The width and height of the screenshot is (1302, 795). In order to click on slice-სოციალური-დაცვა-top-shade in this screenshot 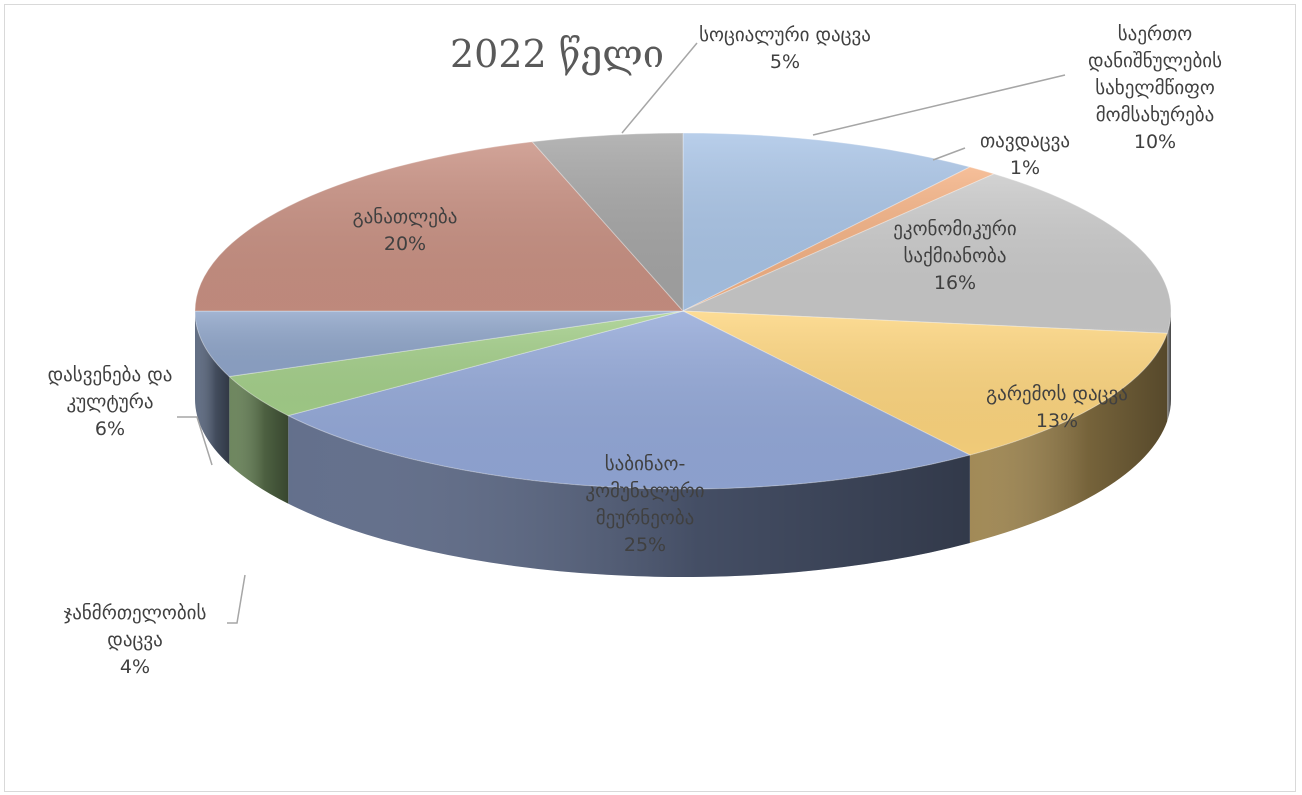, I will do `click(607, 222)`.